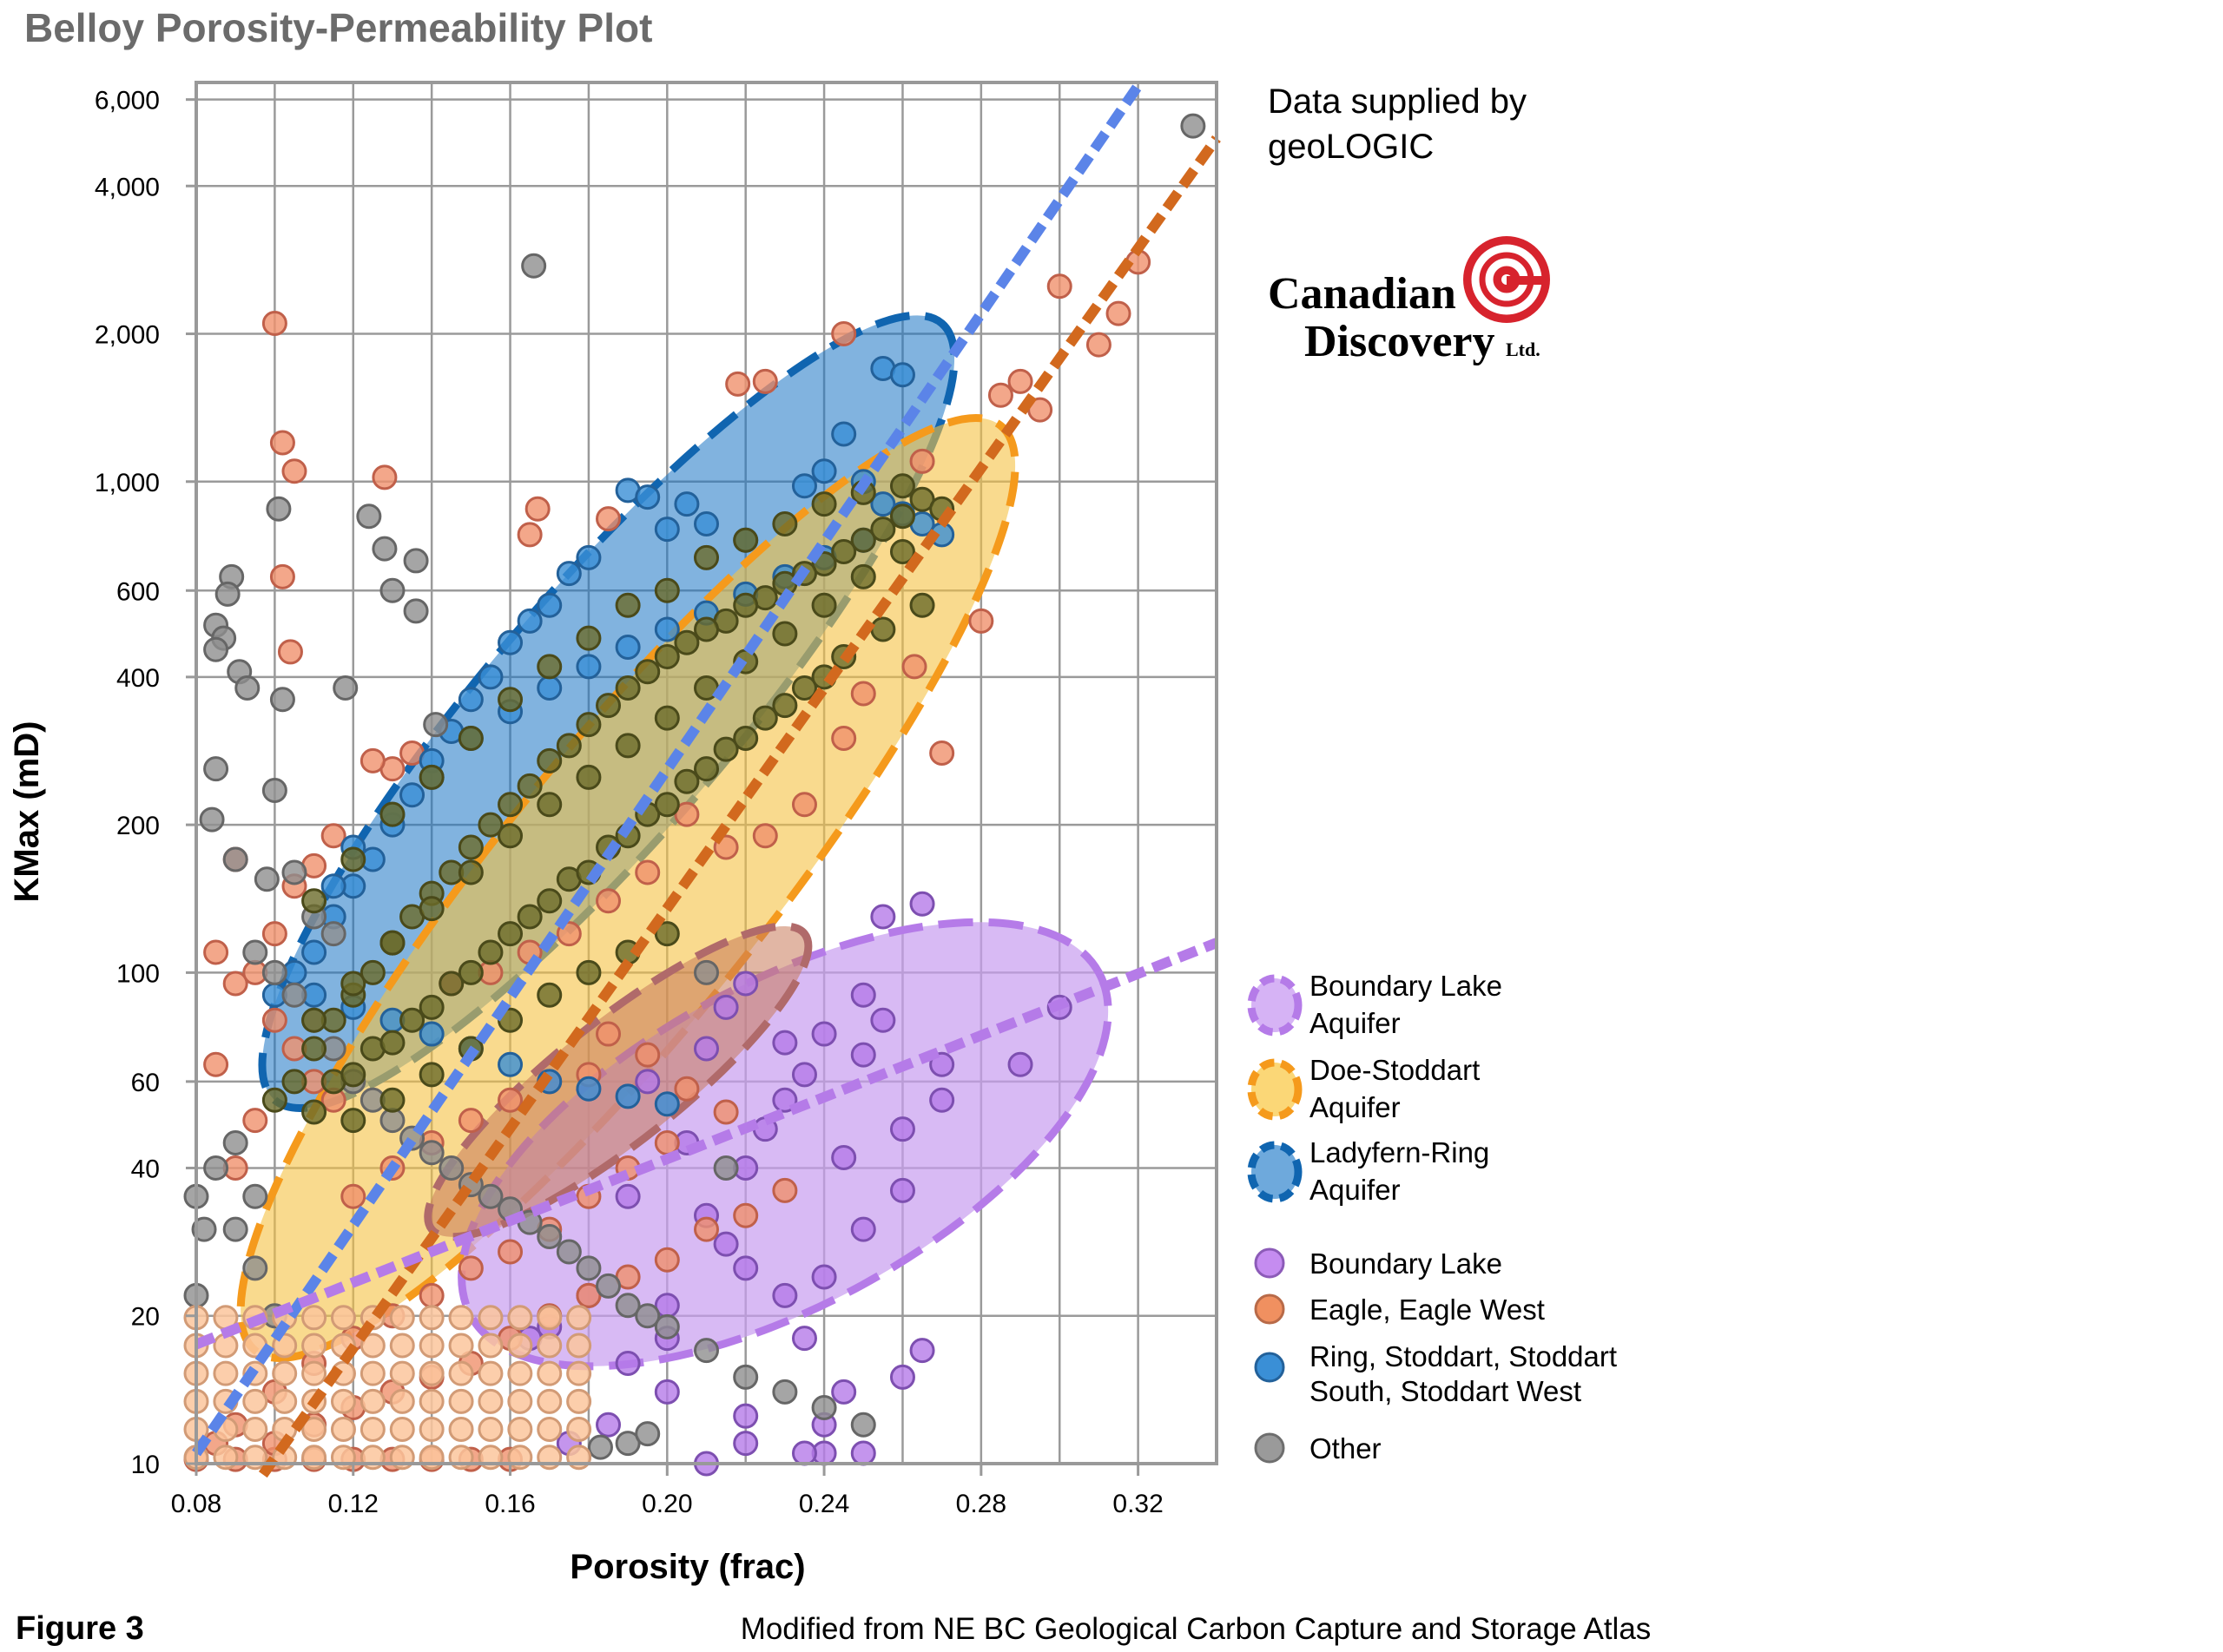 Image resolution: width=2223 pixels, height=1652 pixels. Describe the element at coordinates (1399, 341) in the screenshot. I see `logo-word-2: Discovery` at that location.